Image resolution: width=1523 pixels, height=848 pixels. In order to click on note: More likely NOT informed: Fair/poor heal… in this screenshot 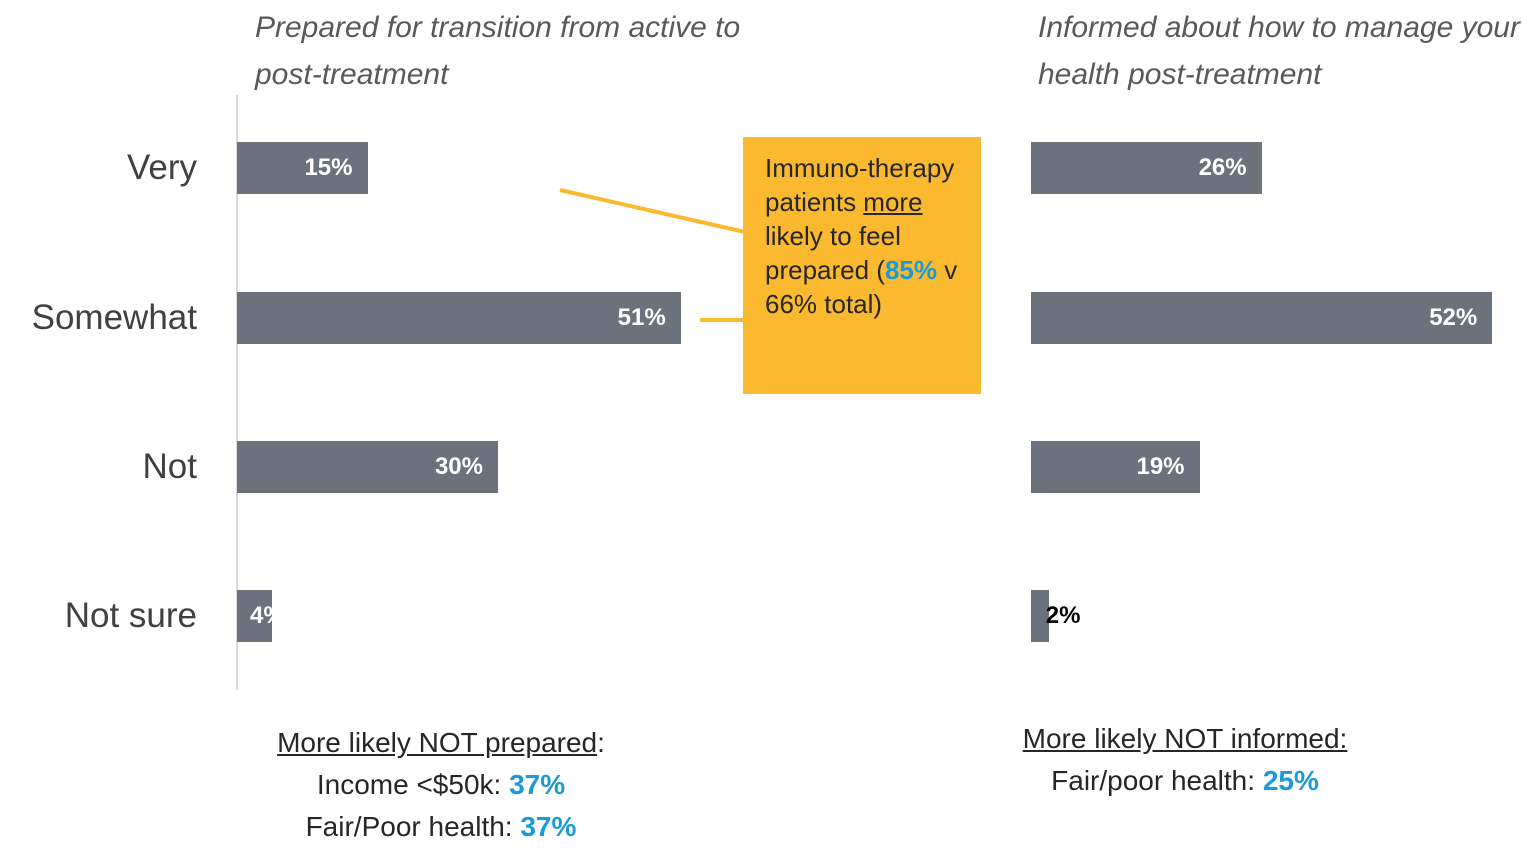, I will do `click(1185, 760)`.